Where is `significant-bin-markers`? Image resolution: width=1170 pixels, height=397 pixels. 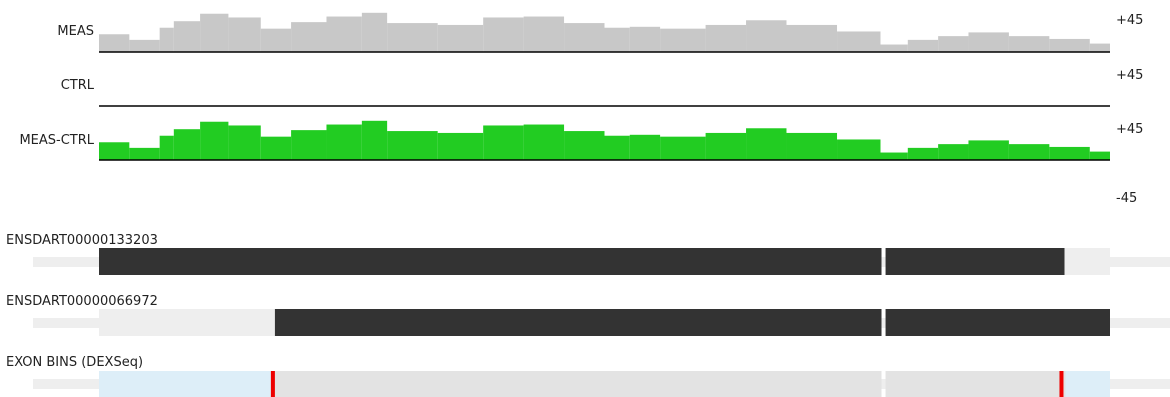
significant-bin-markers is located at coordinates (667, 384).